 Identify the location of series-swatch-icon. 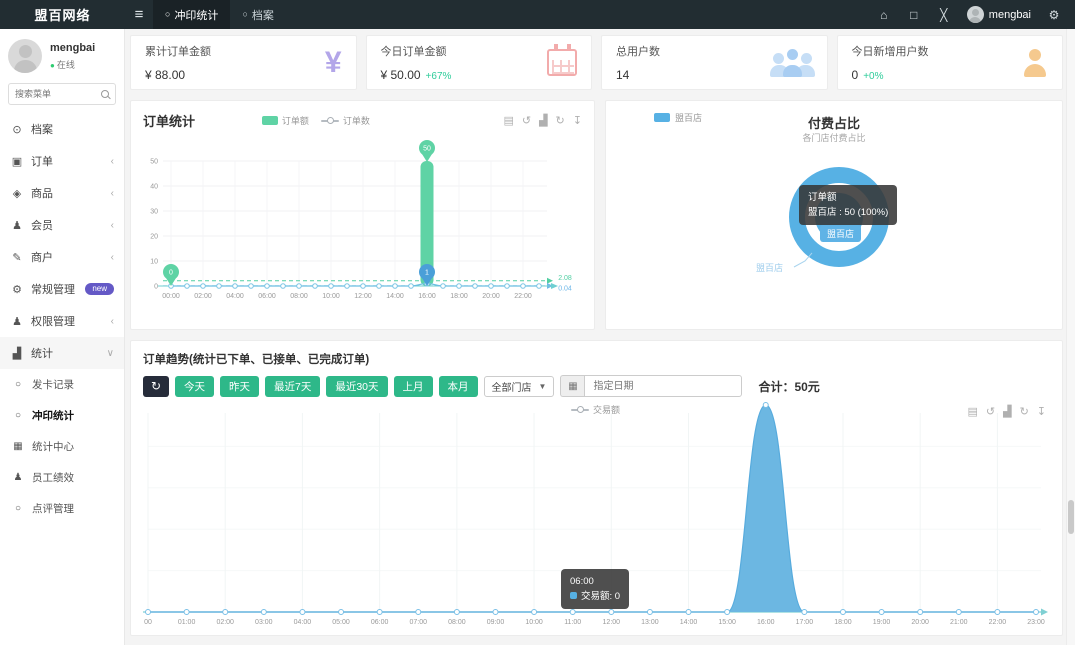
(573, 596).